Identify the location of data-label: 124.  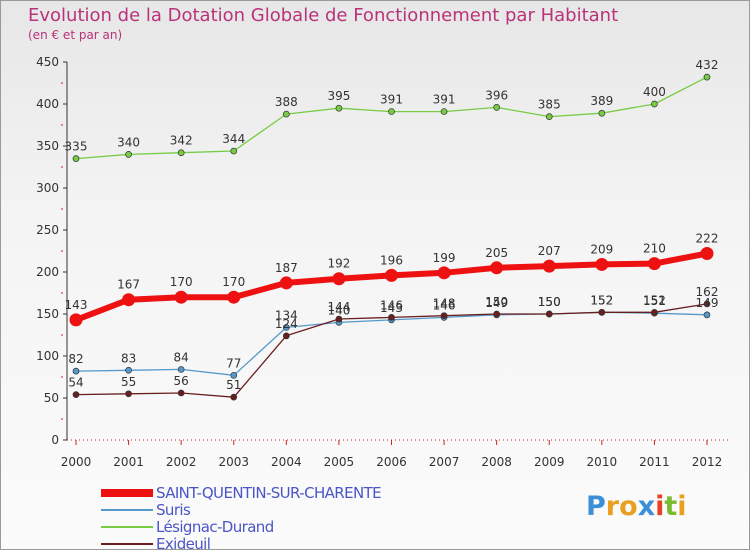
(286, 324).